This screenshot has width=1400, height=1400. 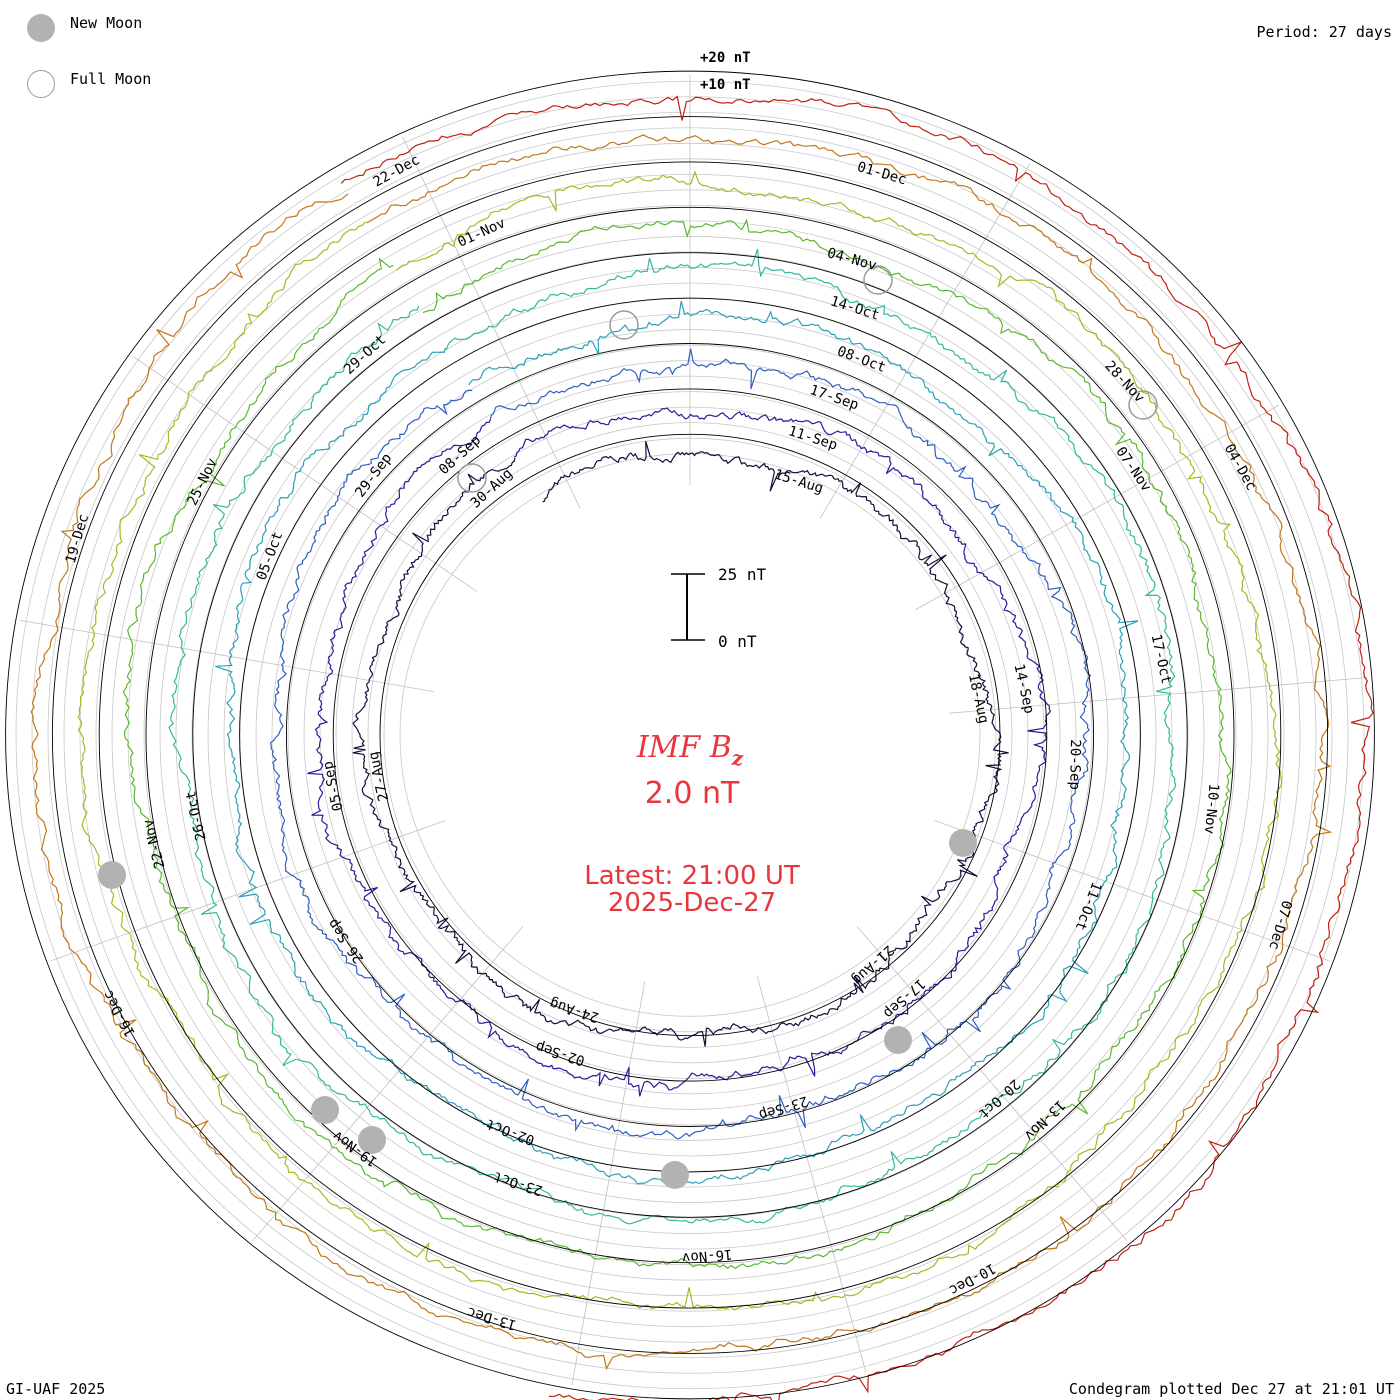 What do you see at coordinates (379, 776) in the screenshot?
I see `date-label: 27-Aug` at bounding box center [379, 776].